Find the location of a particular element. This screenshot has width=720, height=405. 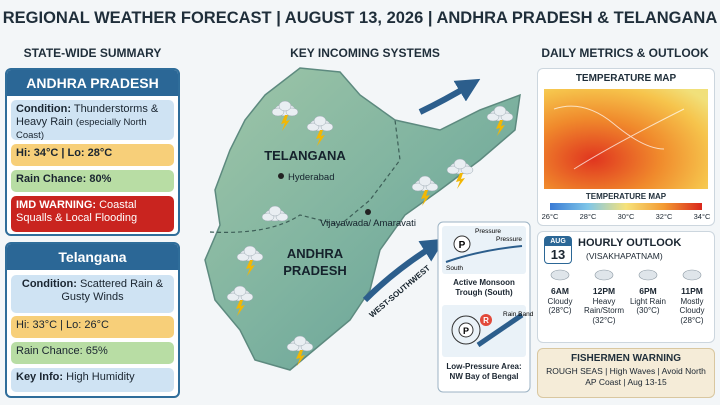

legend-ticks: 26°C 28°C 30°C 32°C 34°C is located at coordinates (626, 218).